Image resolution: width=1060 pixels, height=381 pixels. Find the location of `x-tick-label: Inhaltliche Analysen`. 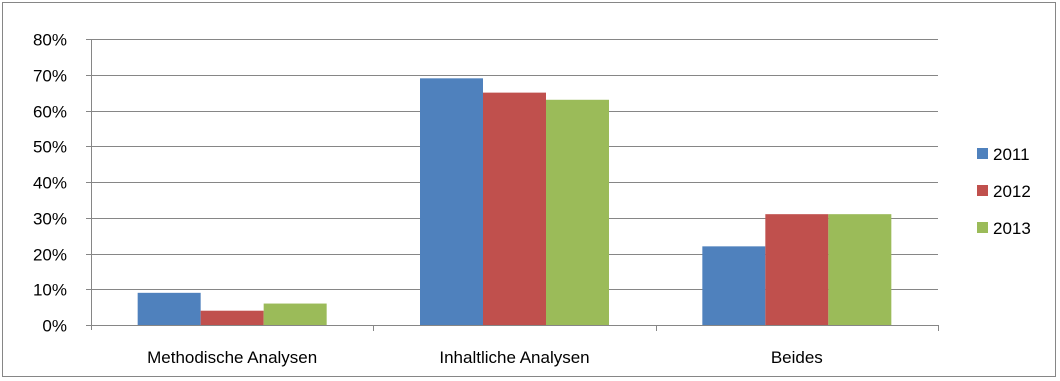

x-tick-label: Inhaltliche Analysen is located at coordinates (514, 357).